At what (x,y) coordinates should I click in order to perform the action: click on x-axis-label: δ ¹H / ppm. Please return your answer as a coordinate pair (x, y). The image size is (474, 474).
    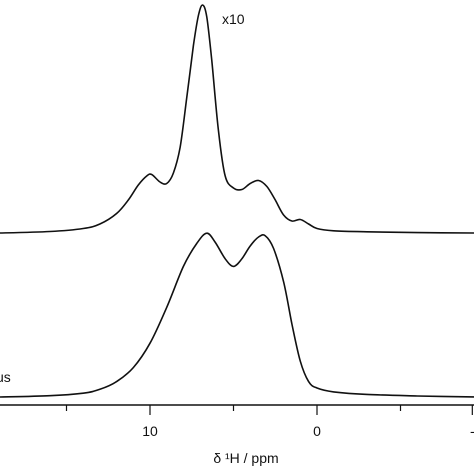
    Looking at the image, I should click on (245, 458).